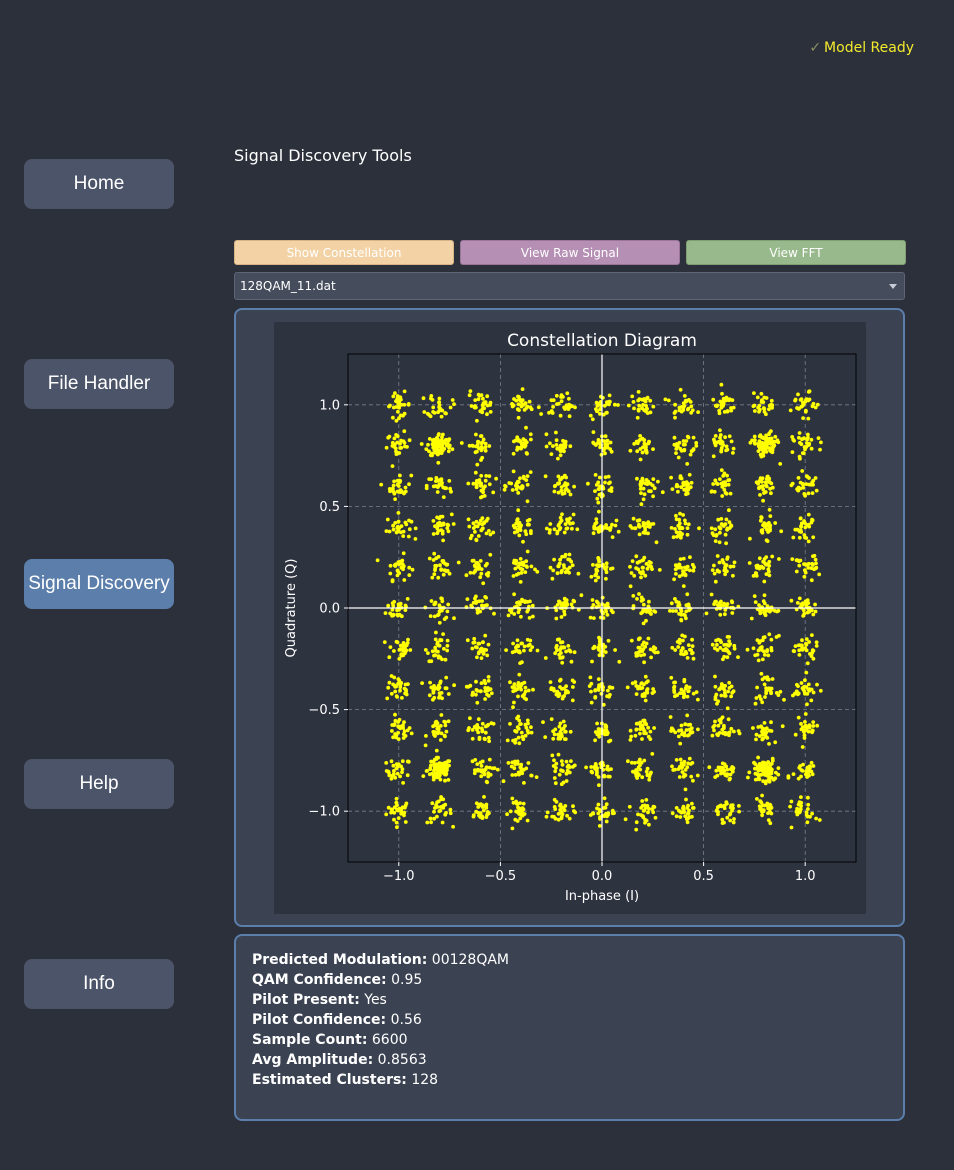 This screenshot has height=1170, width=954. Describe the element at coordinates (99, 584) in the screenshot. I see `nav-signal-discovery-button: Signal Discovery` at that location.